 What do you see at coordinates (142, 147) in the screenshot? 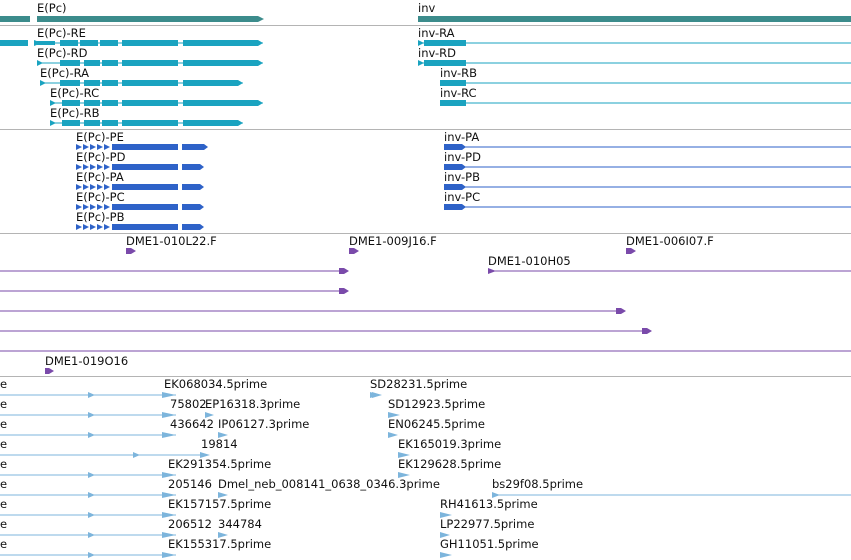
I see `protein-epc-pe` at bounding box center [142, 147].